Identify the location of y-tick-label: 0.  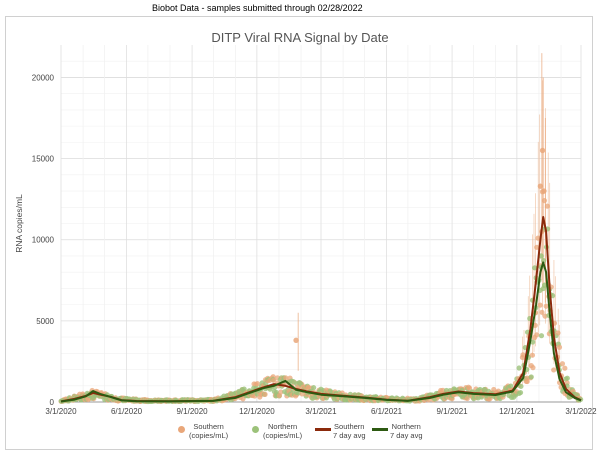
(52, 402).